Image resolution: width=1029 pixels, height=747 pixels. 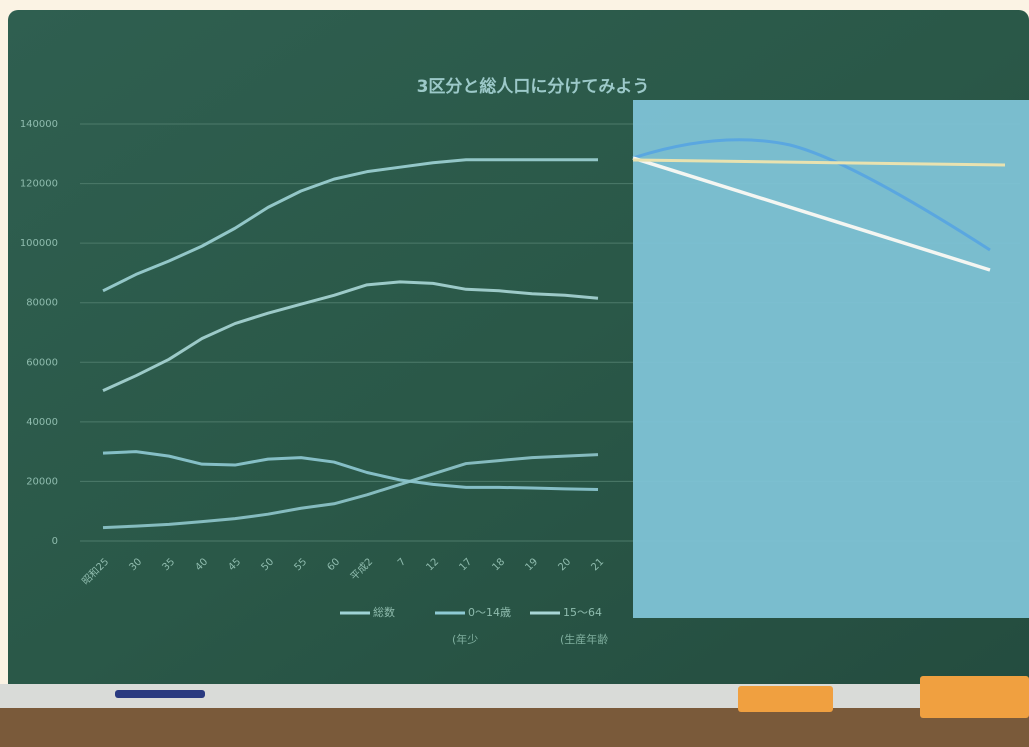 I want to click on legend-label: 0～14歳, so click(x=489, y=612).